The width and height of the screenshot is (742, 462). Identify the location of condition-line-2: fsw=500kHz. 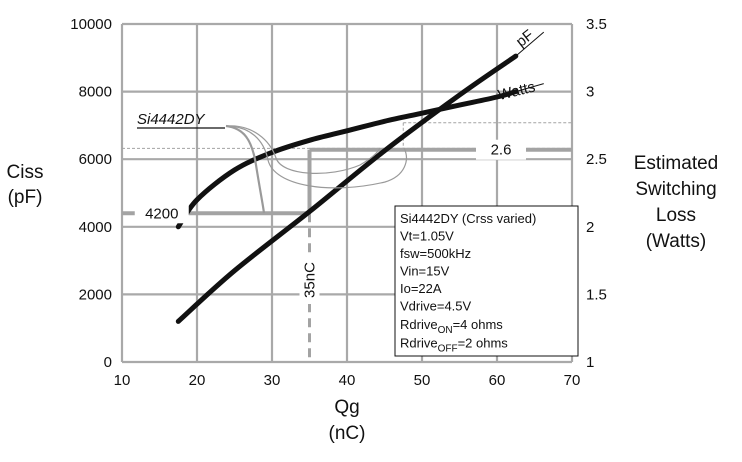
(435, 253).